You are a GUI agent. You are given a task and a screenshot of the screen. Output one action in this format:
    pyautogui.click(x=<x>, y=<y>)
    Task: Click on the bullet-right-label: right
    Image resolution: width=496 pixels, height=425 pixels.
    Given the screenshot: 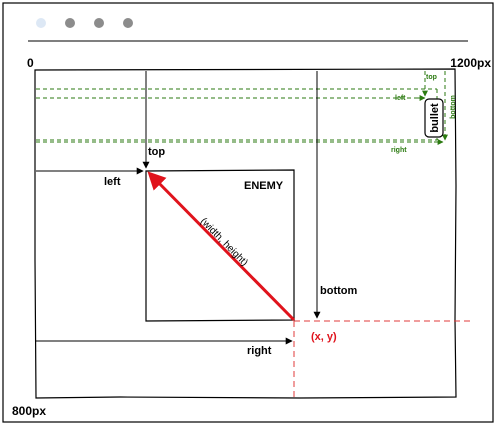 What is the action you would take?
    pyautogui.click(x=399, y=150)
    